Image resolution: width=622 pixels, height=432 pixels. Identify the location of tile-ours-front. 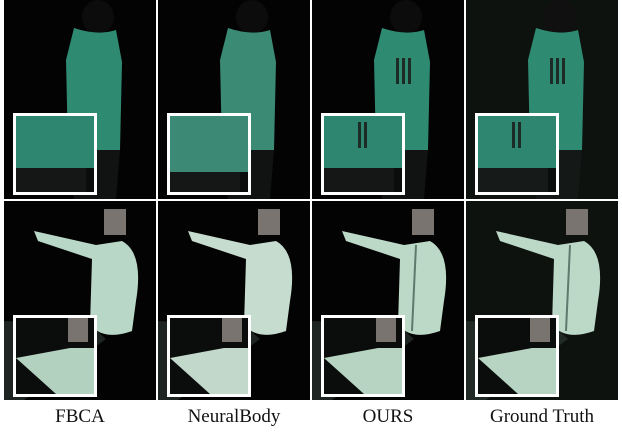
(388, 300).